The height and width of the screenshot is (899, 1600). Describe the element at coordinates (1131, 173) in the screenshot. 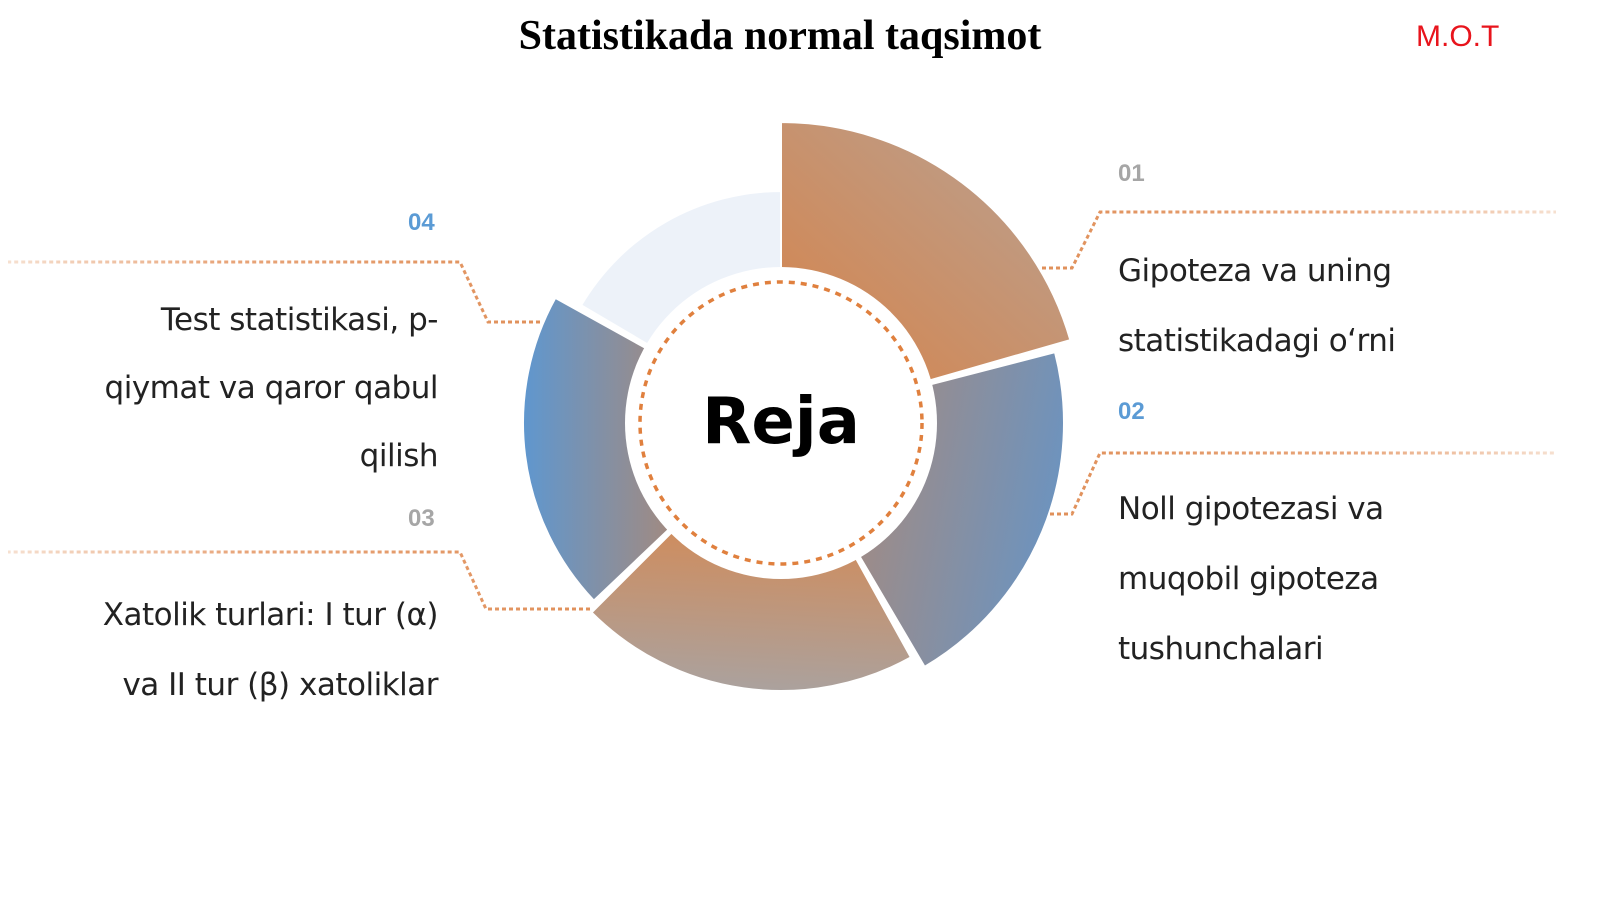

I see `item-number-01: 01` at that location.